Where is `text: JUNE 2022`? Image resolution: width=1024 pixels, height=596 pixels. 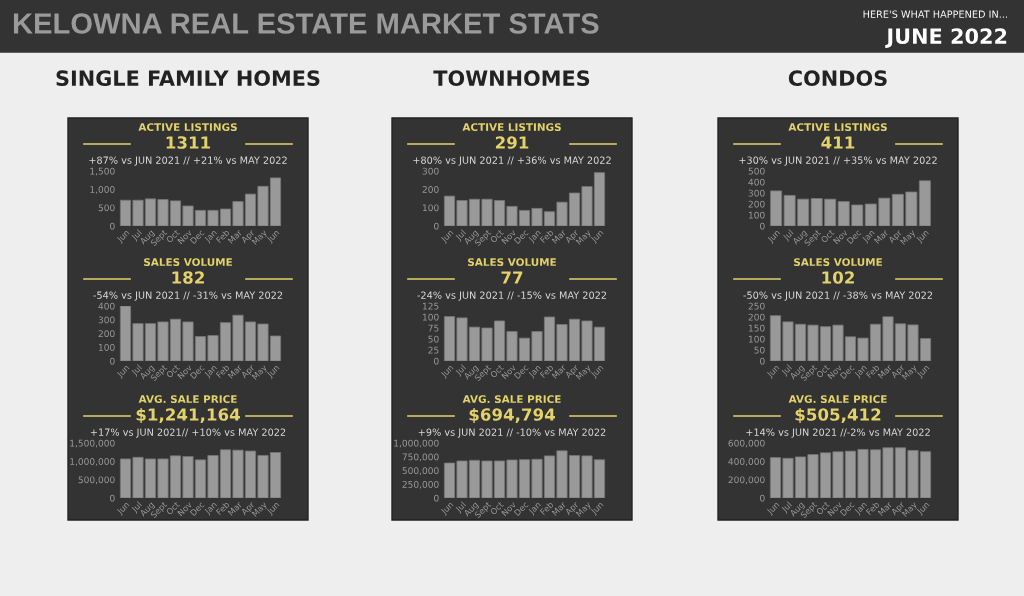
text: JUNE 2022 is located at coordinates (946, 38).